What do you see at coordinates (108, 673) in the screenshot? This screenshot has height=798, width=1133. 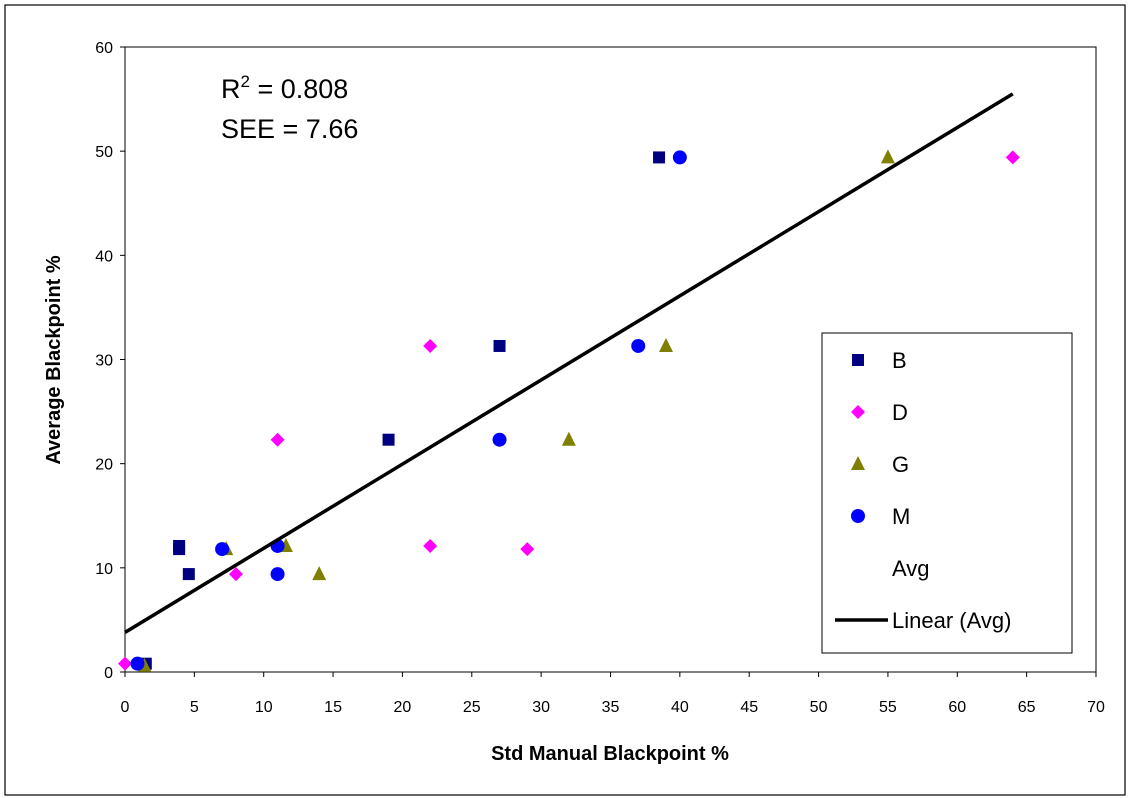 I see `y-tick-label: 0` at bounding box center [108, 673].